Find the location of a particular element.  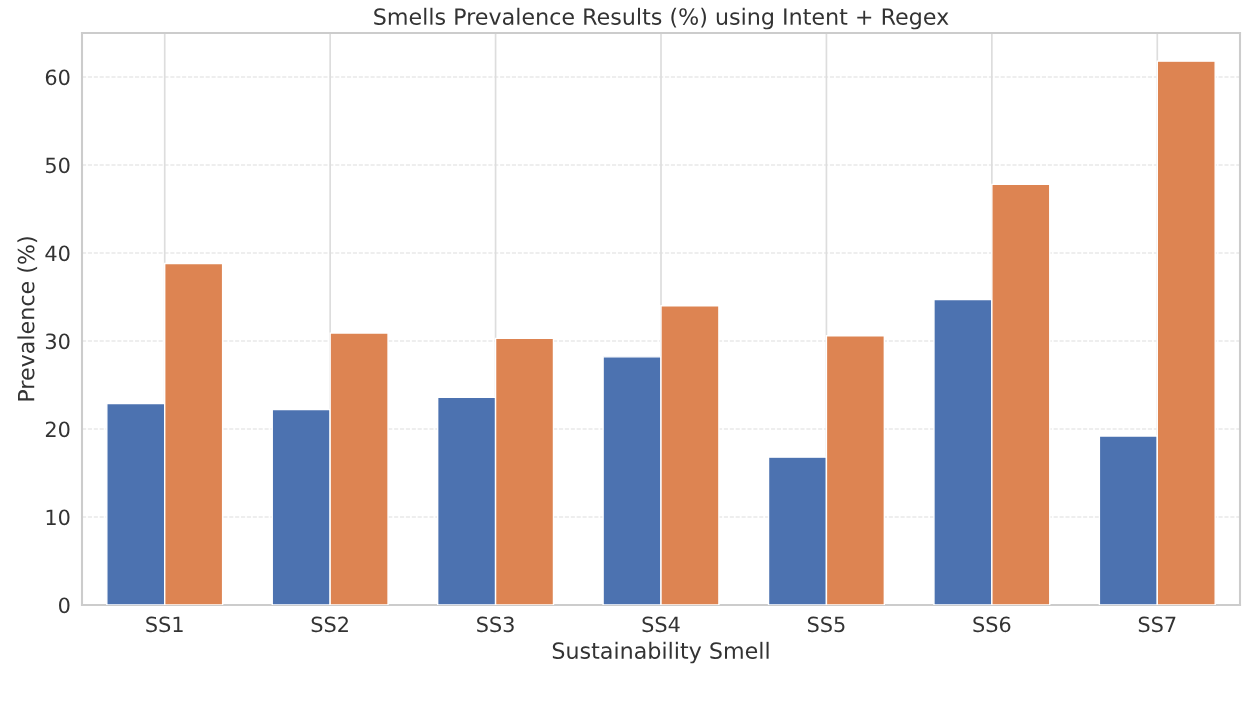

y-axis-title: Prevalence (%) is located at coordinates (27, 319).